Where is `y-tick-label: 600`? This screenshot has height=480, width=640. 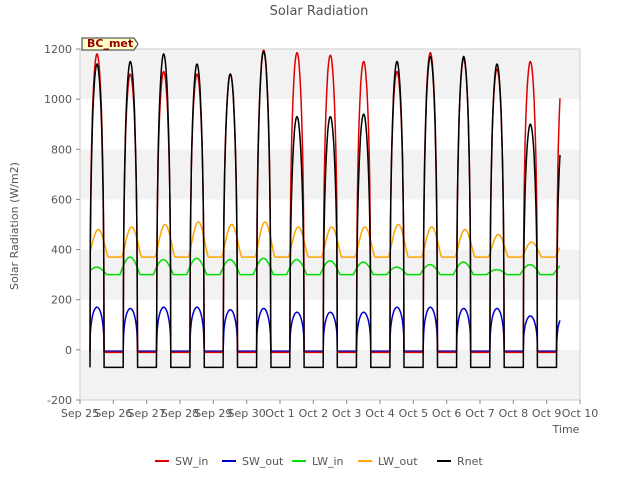
y-tick-label: 600 is located at coordinates (61, 199).